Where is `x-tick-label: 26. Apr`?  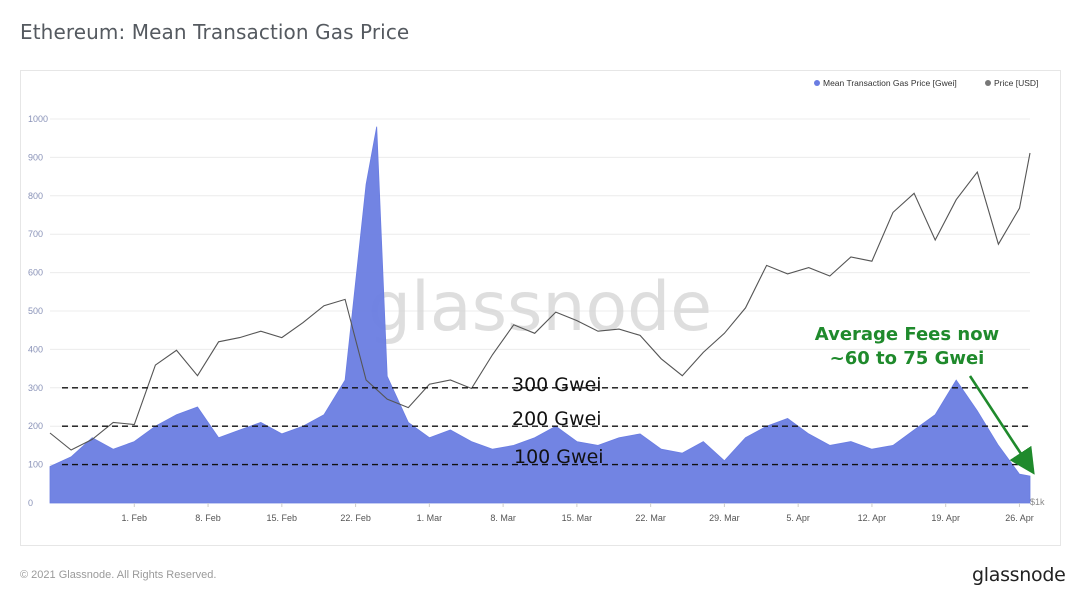 x-tick-label: 26. Apr is located at coordinates (1019, 518).